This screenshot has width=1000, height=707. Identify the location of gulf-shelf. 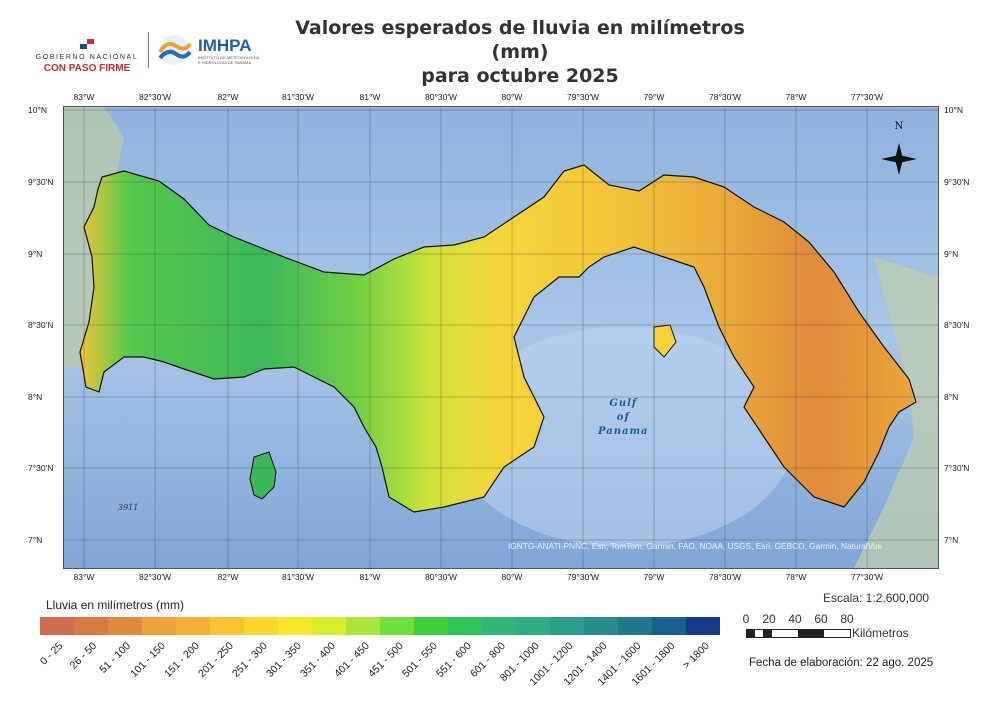
(624, 437).